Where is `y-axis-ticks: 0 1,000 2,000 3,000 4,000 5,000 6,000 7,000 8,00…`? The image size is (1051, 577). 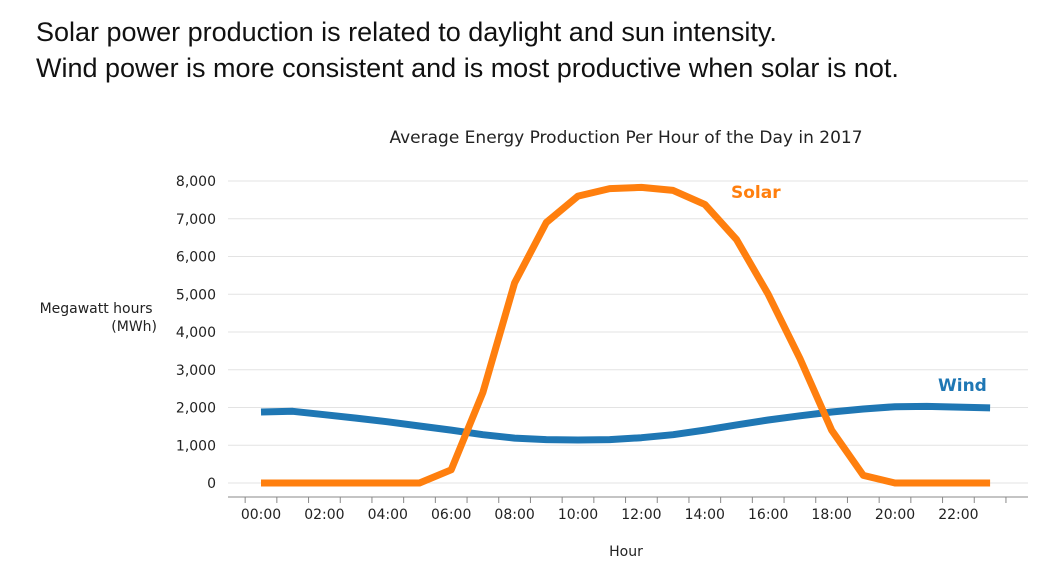
y-axis-ticks: 0 1,000 2,000 3,000 4,000 5,000 6,000 7,000 8,00… is located at coordinates (196, 333).